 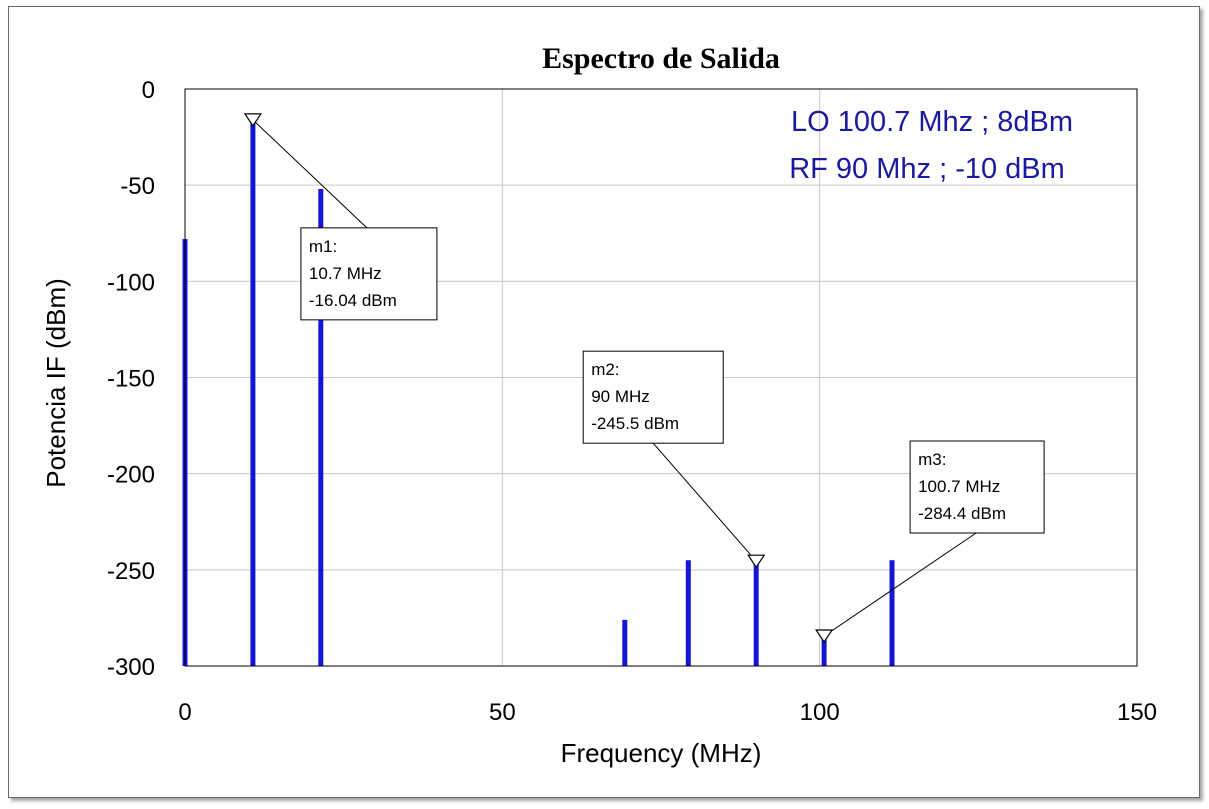 What do you see at coordinates (620, 396) in the screenshot?
I see `marker-frequency: 90 MHz` at bounding box center [620, 396].